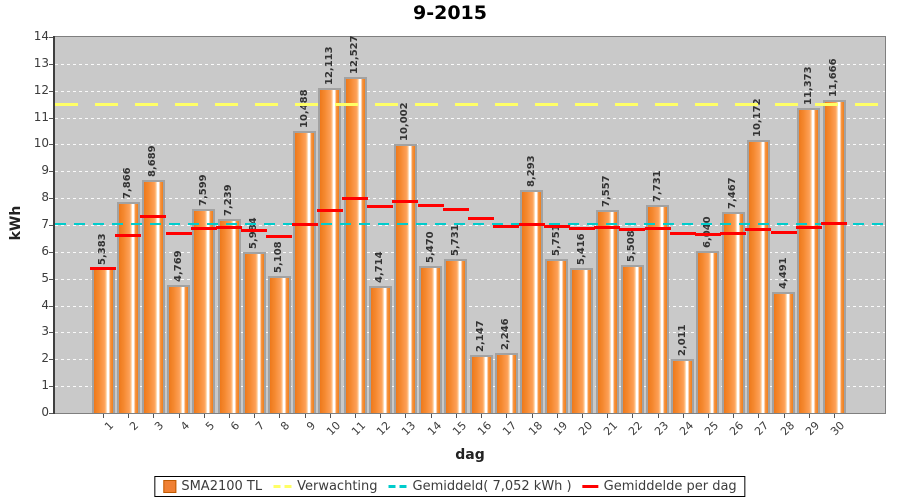  What do you see at coordinates (808, 85) in the screenshot?
I see `bar-value-label-day-29: 11,373` at bounding box center [808, 85].